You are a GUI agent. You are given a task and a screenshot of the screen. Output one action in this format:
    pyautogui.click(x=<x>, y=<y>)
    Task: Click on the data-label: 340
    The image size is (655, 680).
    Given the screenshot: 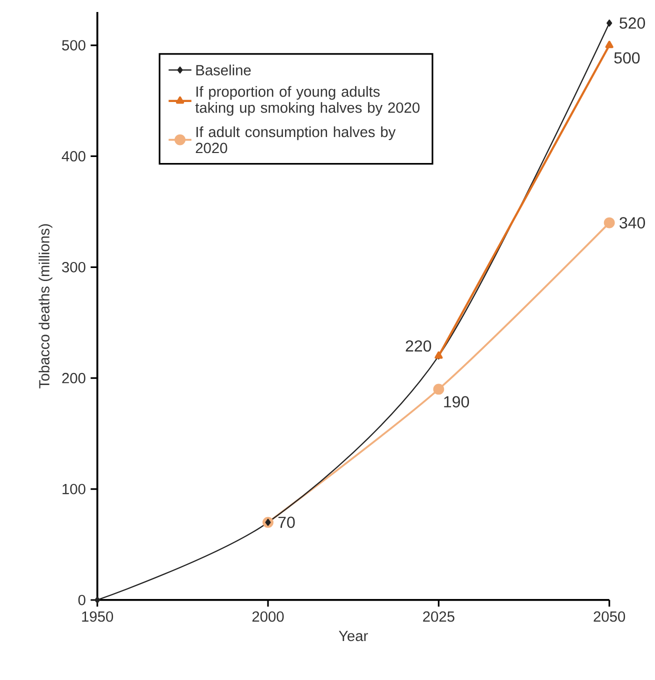 What is the action you would take?
    pyautogui.click(x=633, y=222)
    